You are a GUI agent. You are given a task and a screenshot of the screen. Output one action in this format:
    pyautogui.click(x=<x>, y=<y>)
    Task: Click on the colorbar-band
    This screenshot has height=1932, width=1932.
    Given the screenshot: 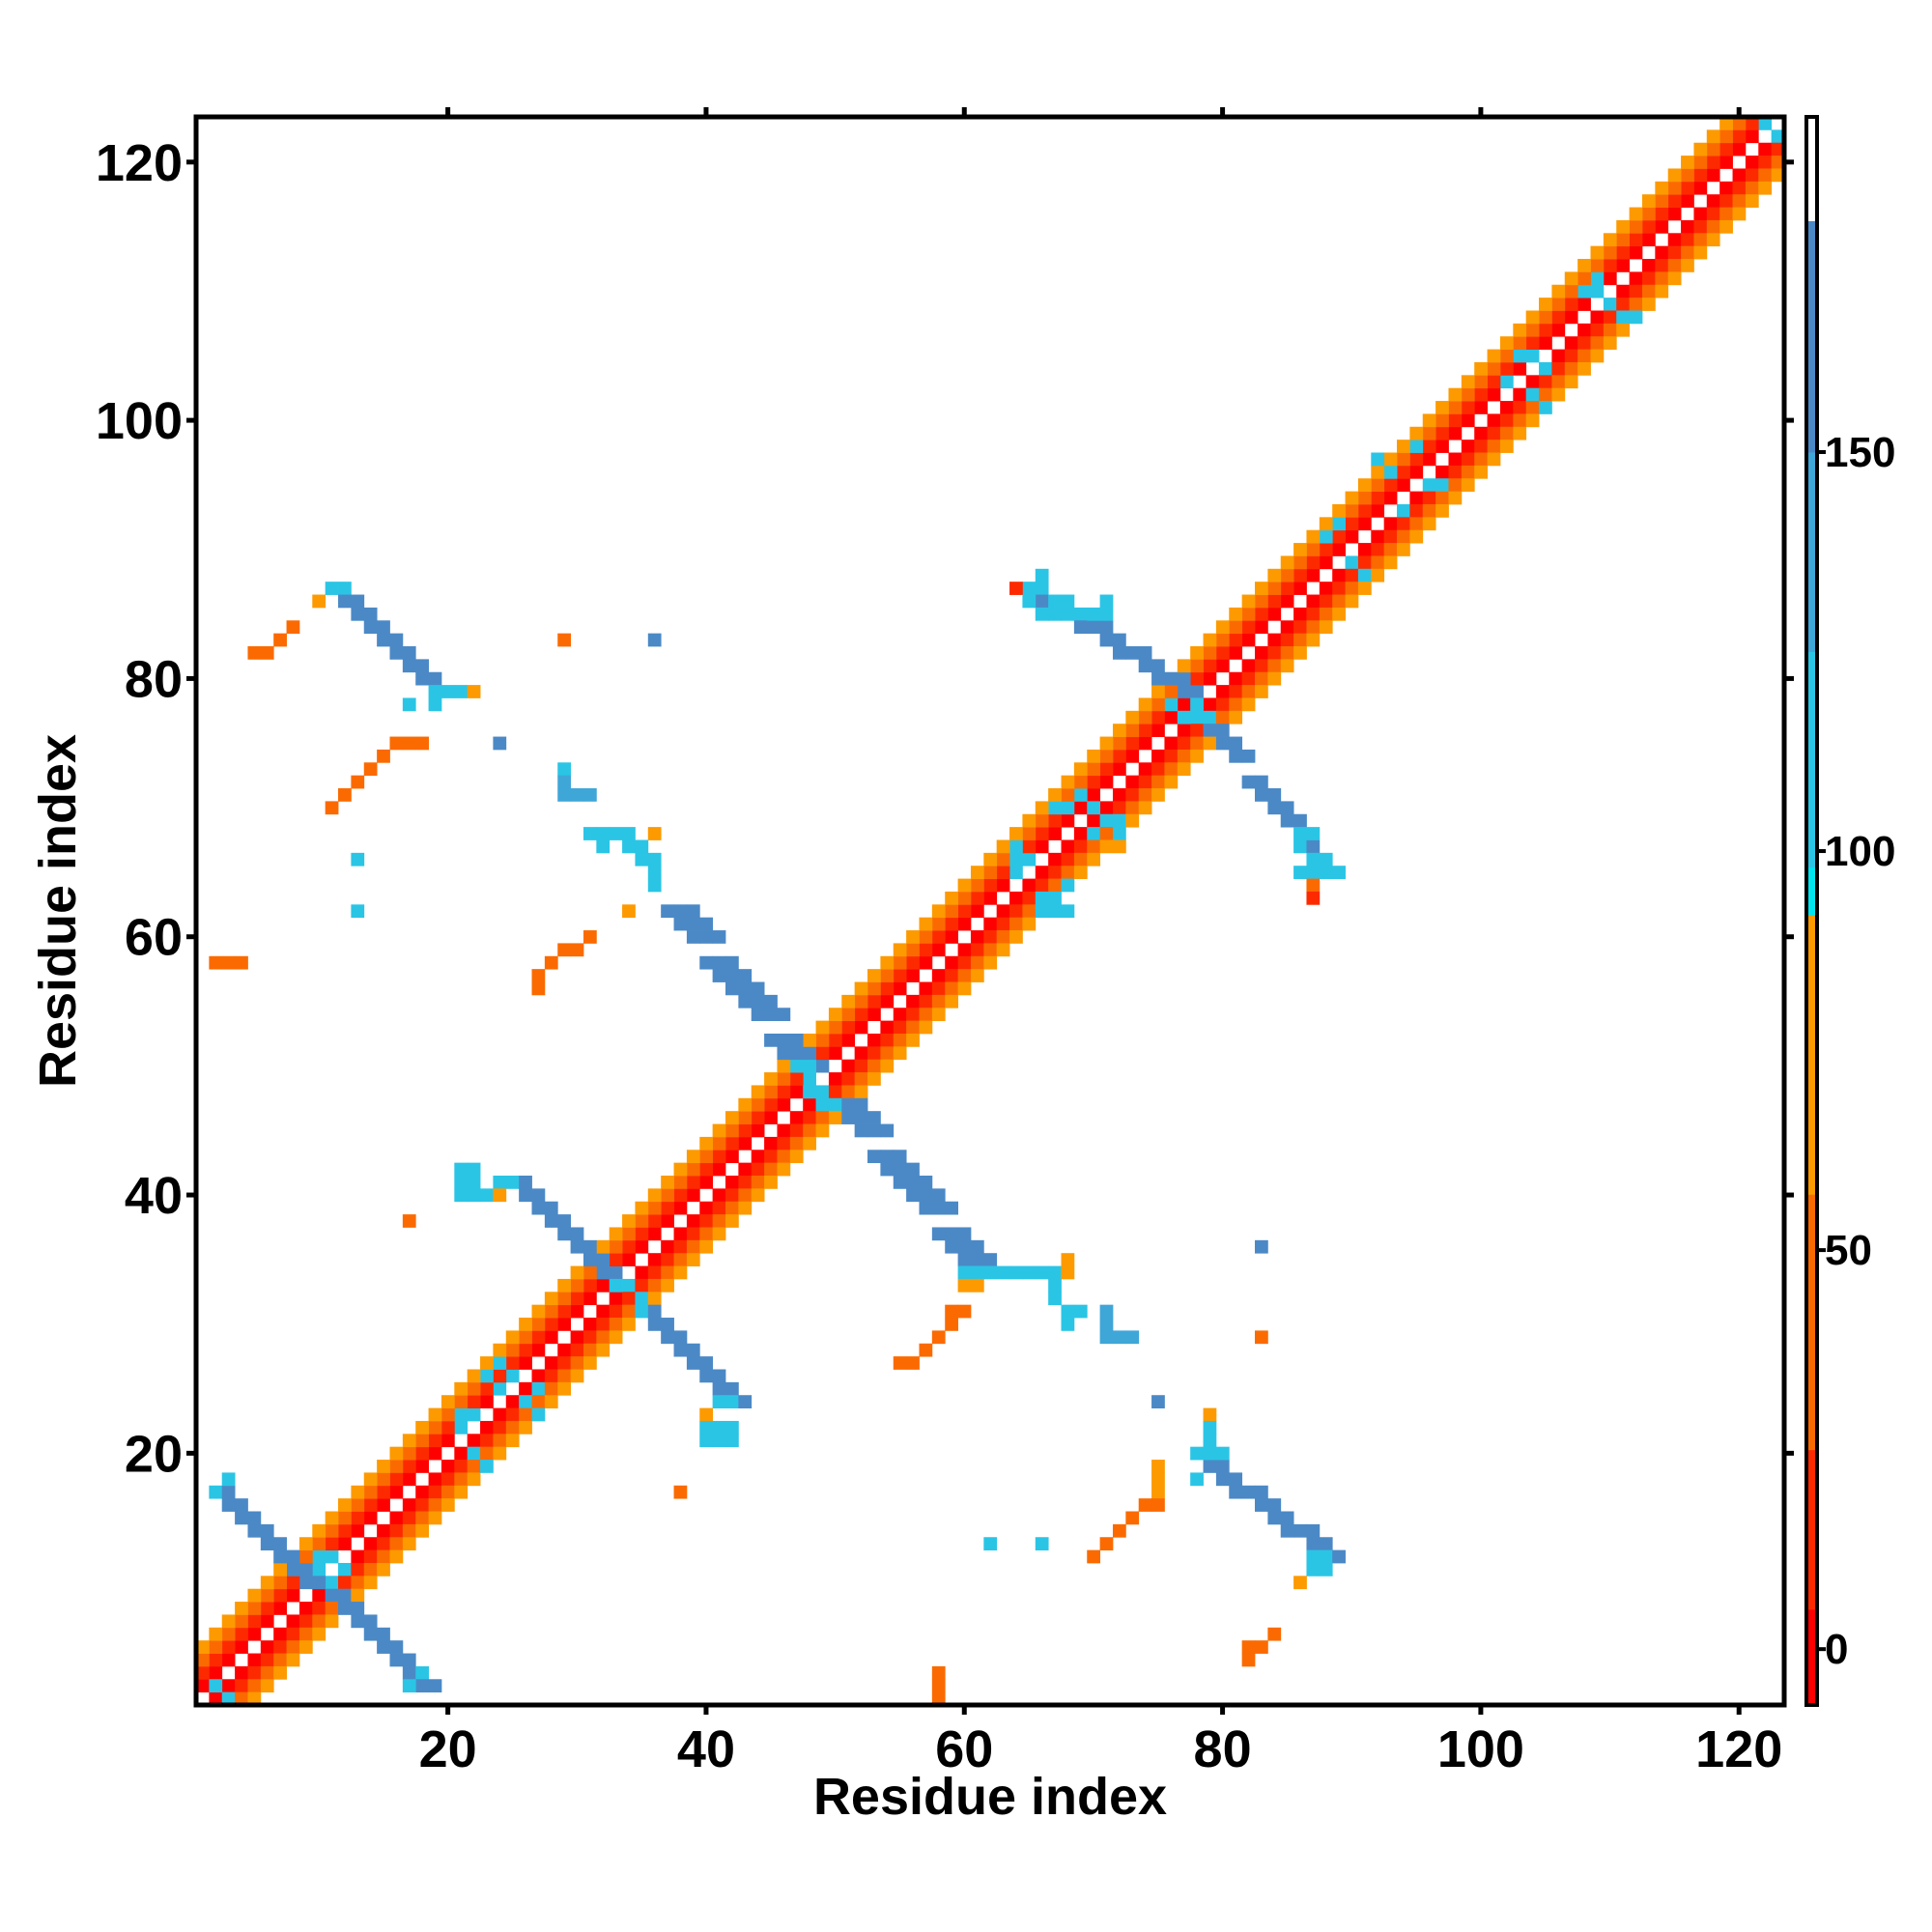 What is the action you would take?
    pyautogui.click(x=1811, y=1529)
    